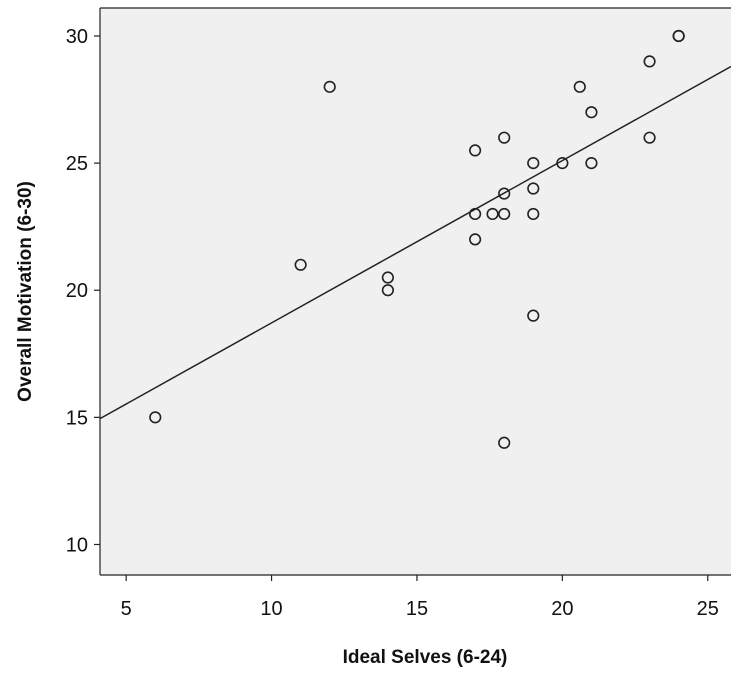 The image size is (731, 673). What do you see at coordinates (77, 291) in the screenshot?
I see `y-tick-label: 20` at bounding box center [77, 291].